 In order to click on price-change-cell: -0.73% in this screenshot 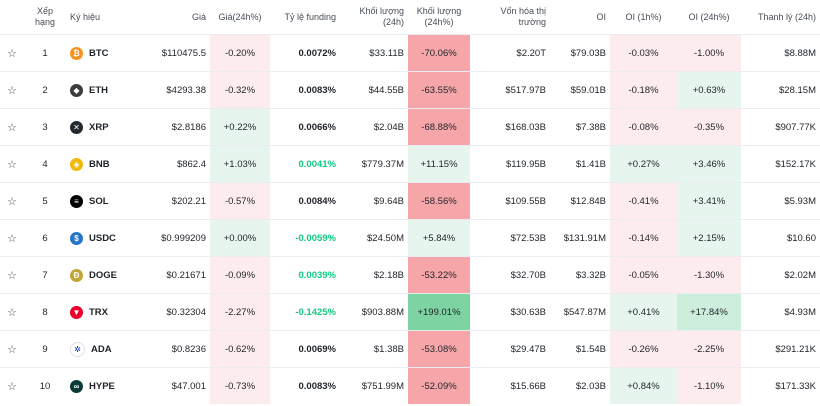, I will do `click(240, 385)`.